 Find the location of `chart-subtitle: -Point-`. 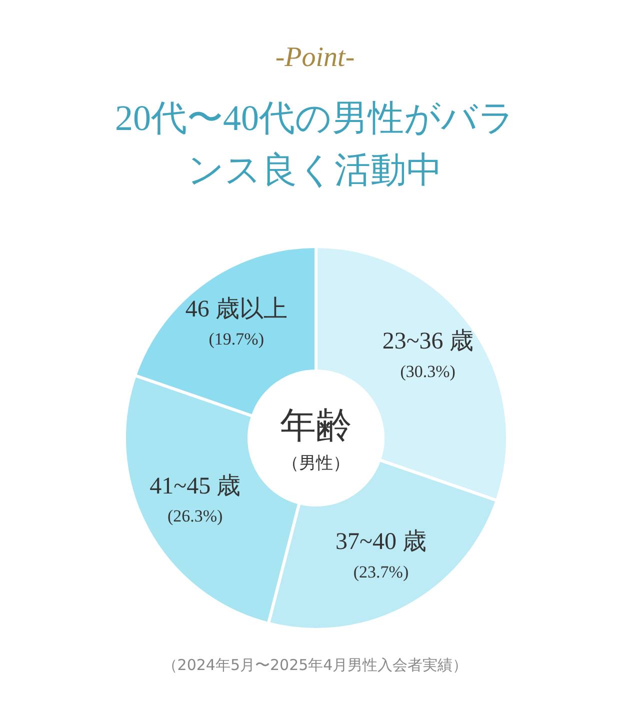

chart-subtitle: -Point- is located at coordinates (315, 58).